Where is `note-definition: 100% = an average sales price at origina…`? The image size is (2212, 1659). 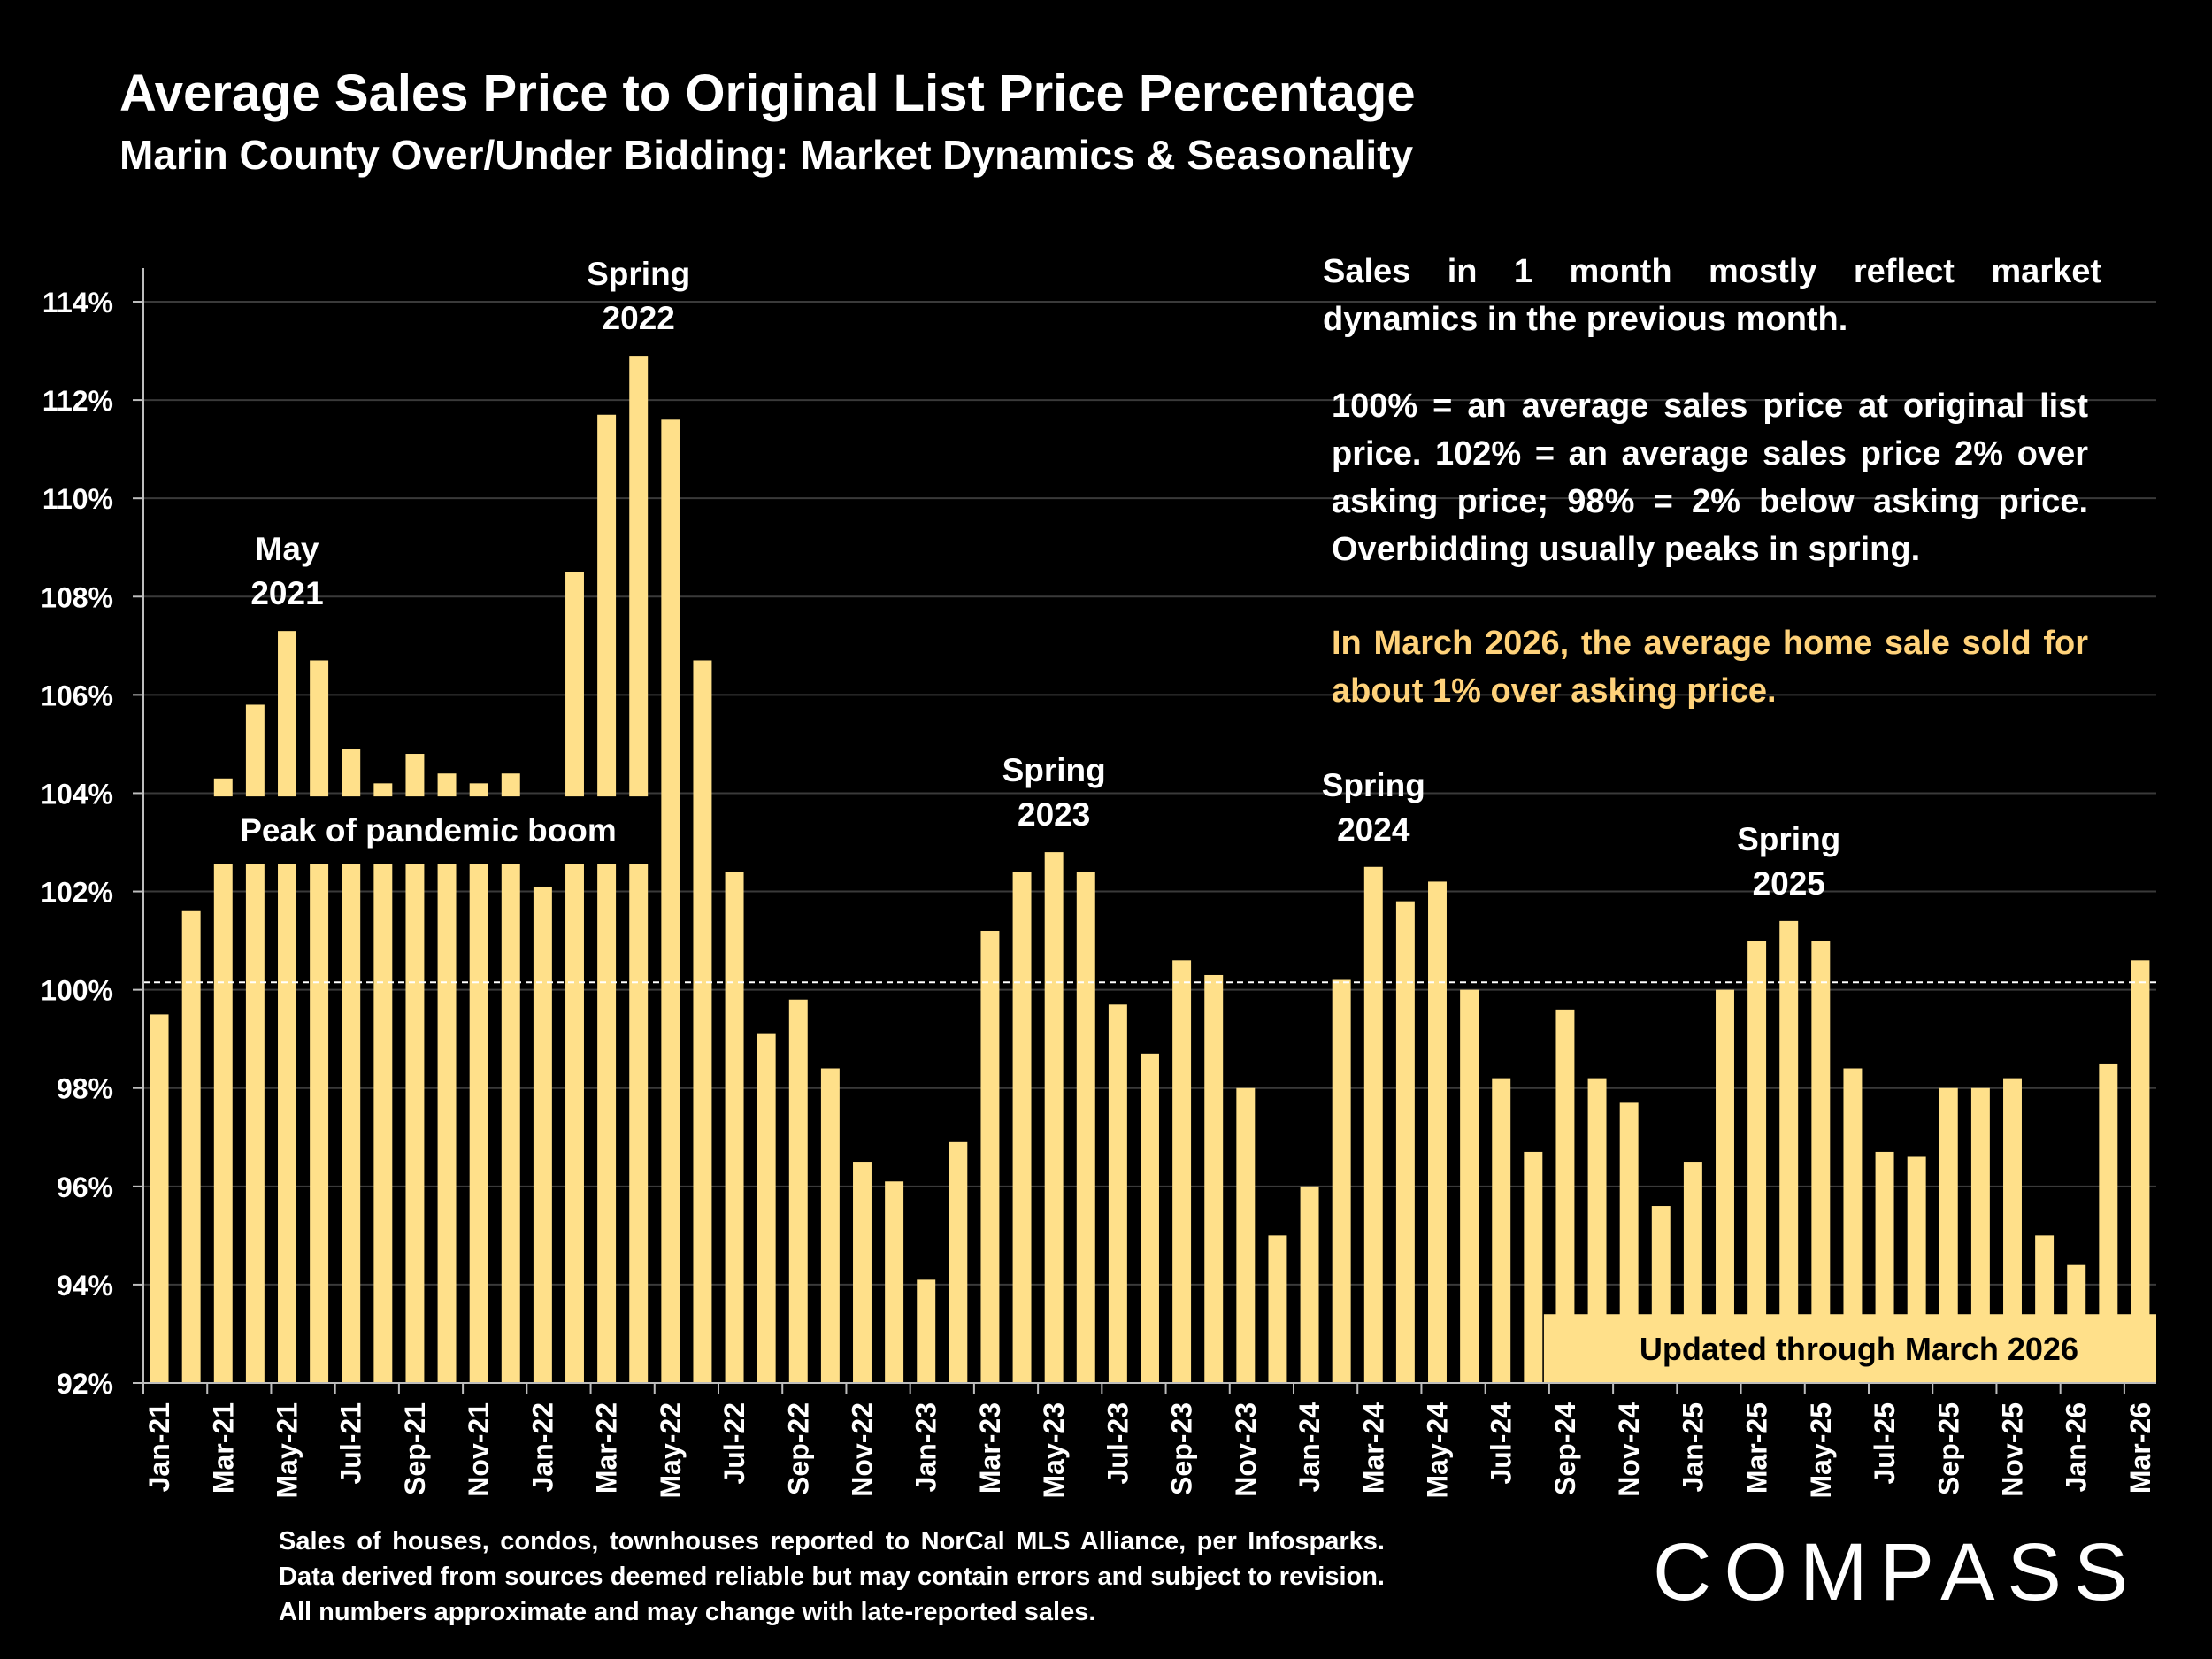
note-definition: 100% = an average sales price at origina… is located at coordinates (1710, 478).